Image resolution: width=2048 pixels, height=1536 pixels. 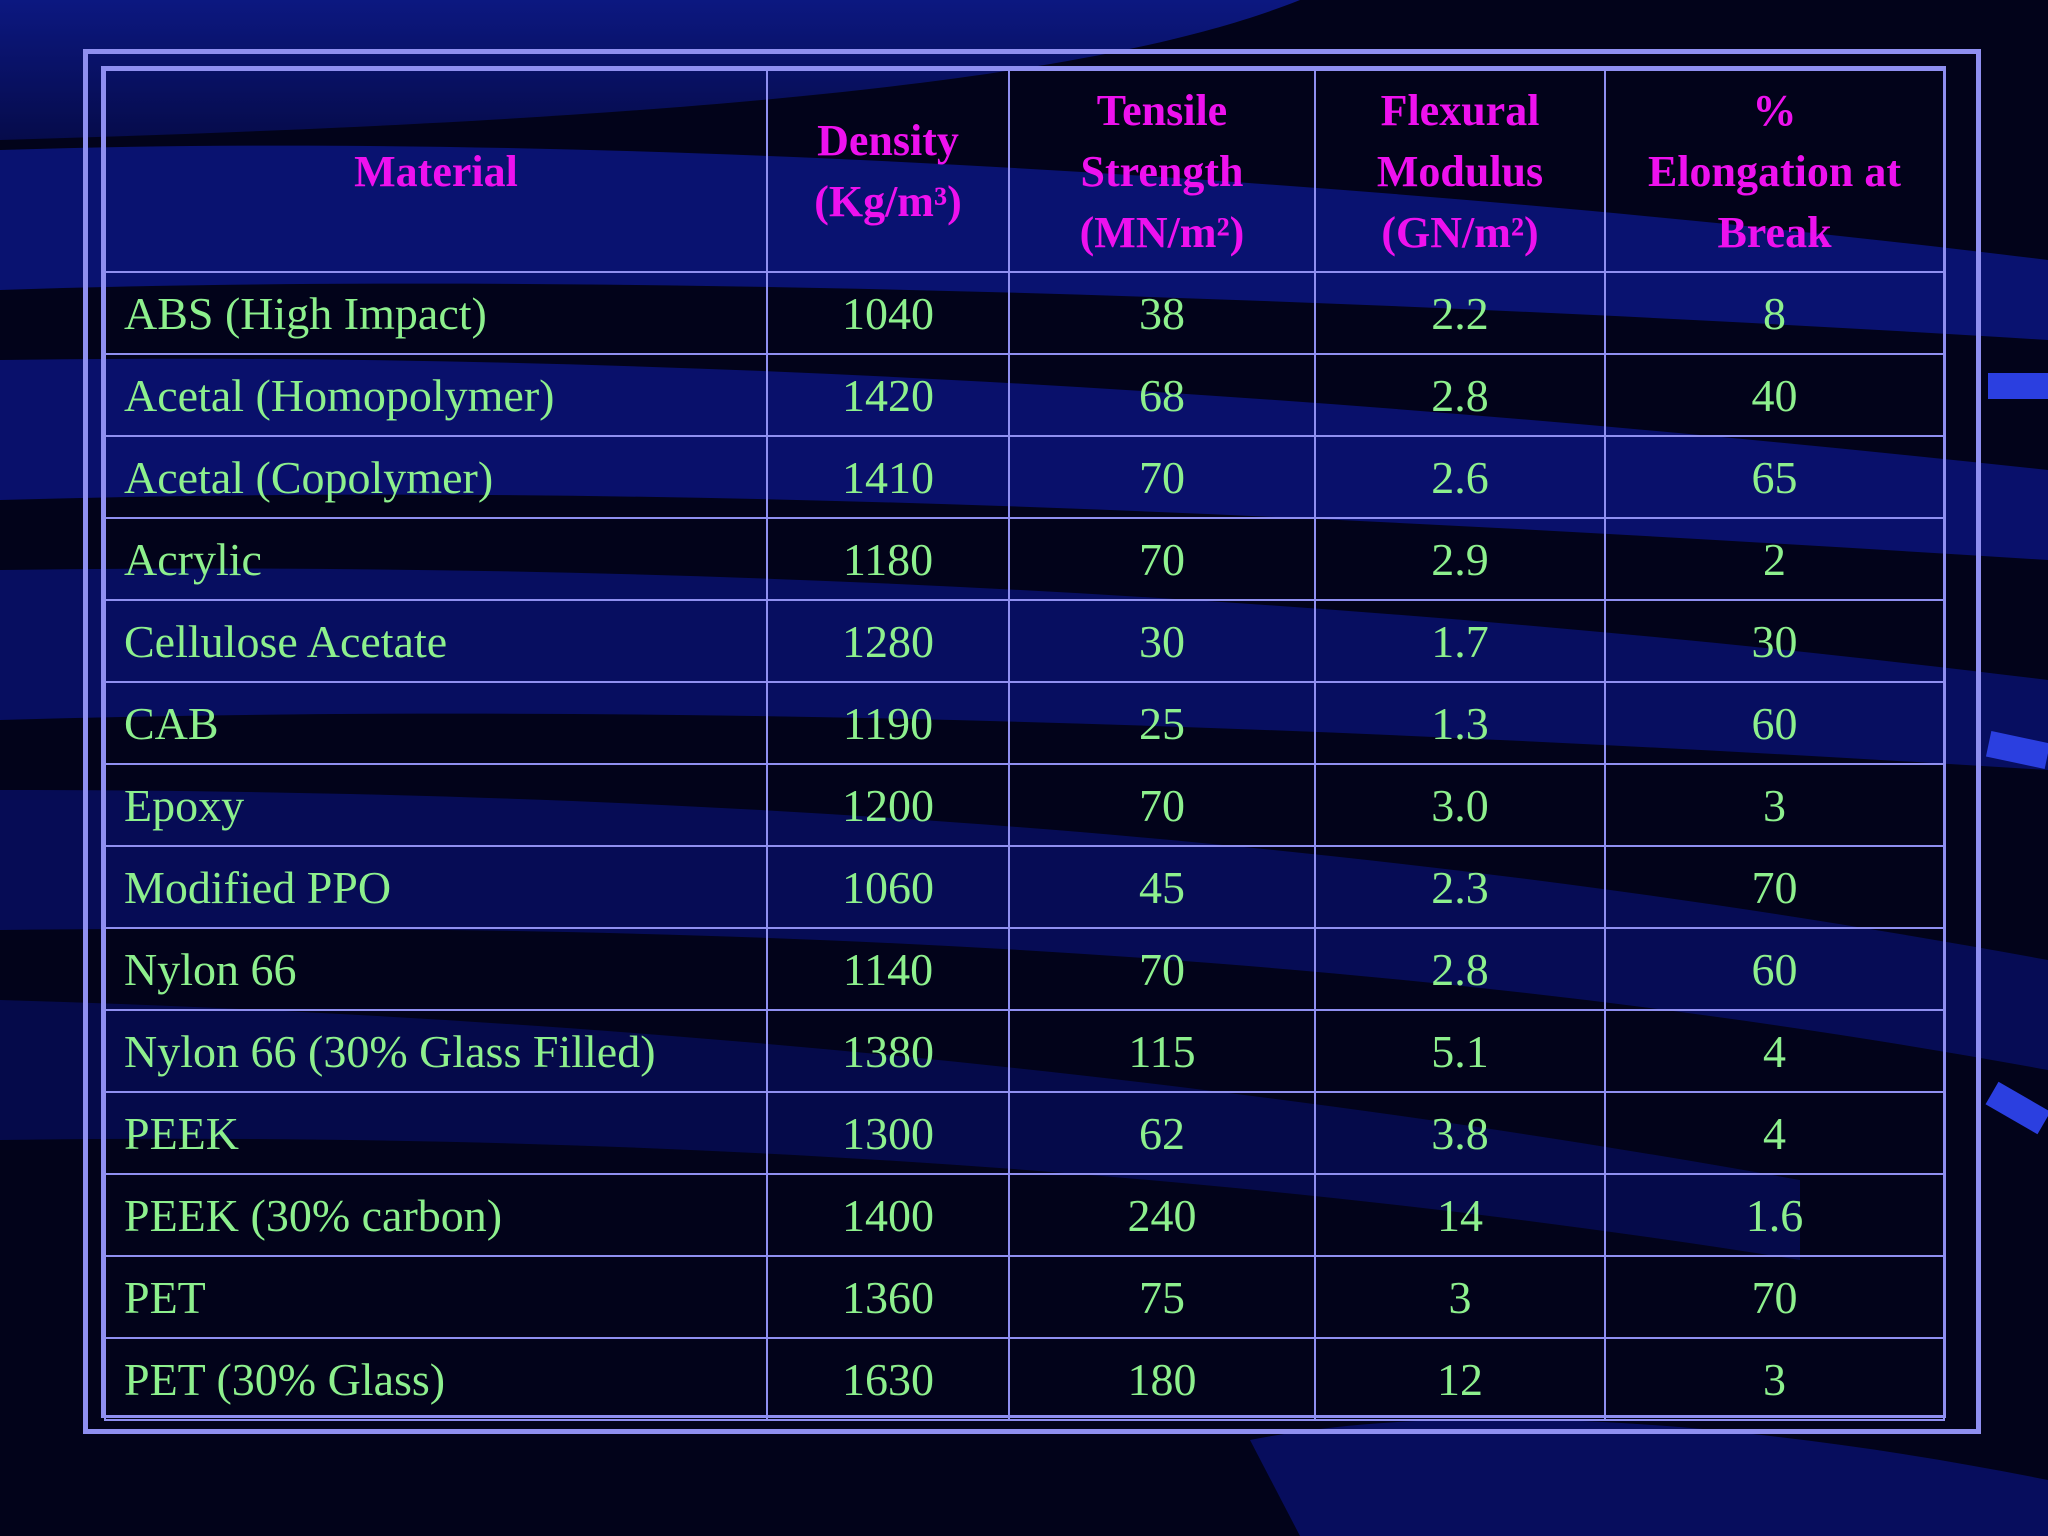 What do you see at coordinates (1774, 641) in the screenshot?
I see `cell-elongation: 30` at bounding box center [1774, 641].